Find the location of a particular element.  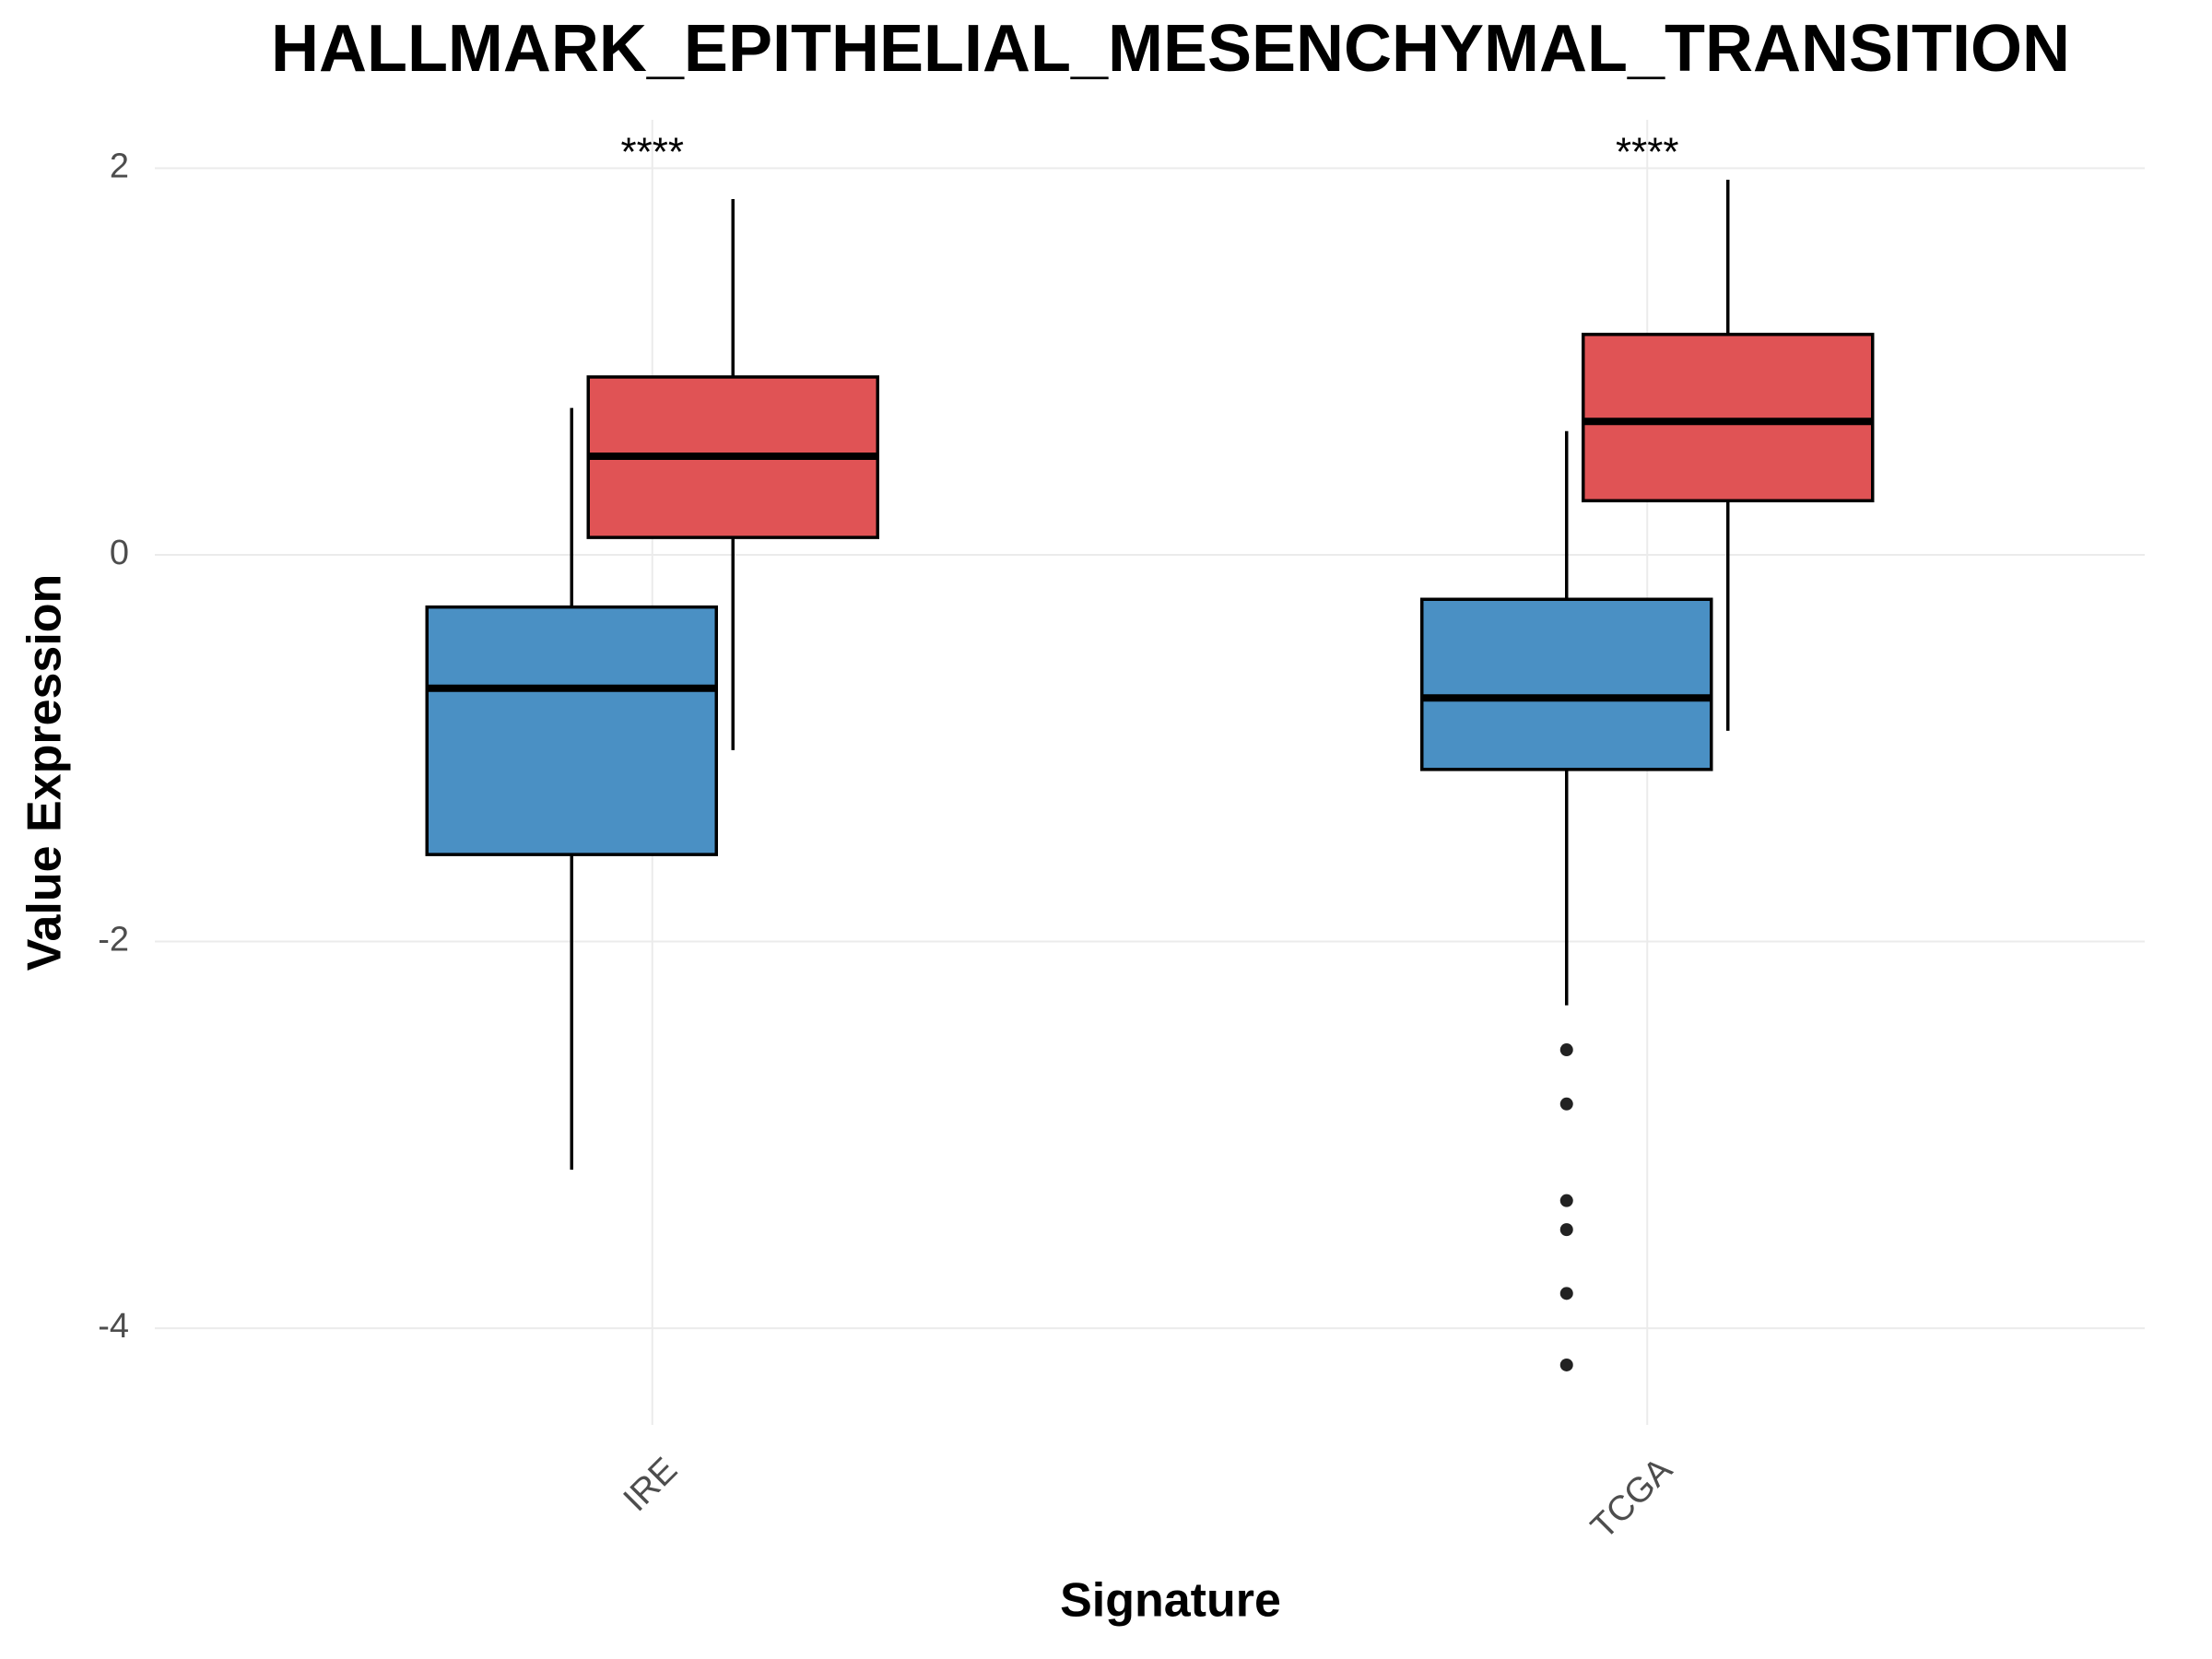

x-axis-label: Signature is located at coordinates (1170, 1601).